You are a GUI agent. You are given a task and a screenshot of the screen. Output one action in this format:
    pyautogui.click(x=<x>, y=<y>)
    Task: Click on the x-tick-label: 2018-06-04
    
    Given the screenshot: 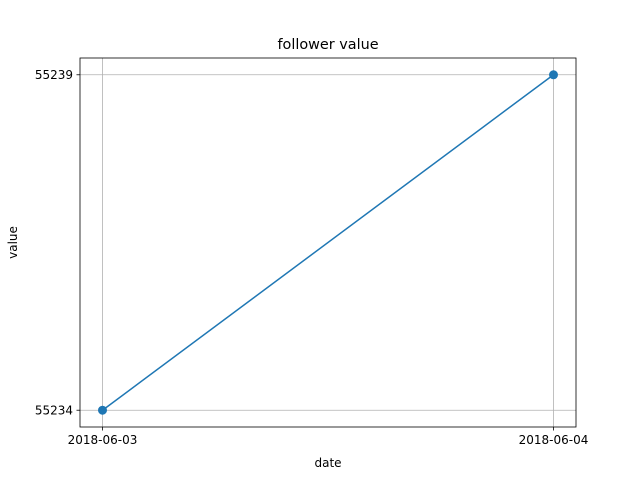 What is the action you would take?
    pyautogui.click(x=554, y=440)
    